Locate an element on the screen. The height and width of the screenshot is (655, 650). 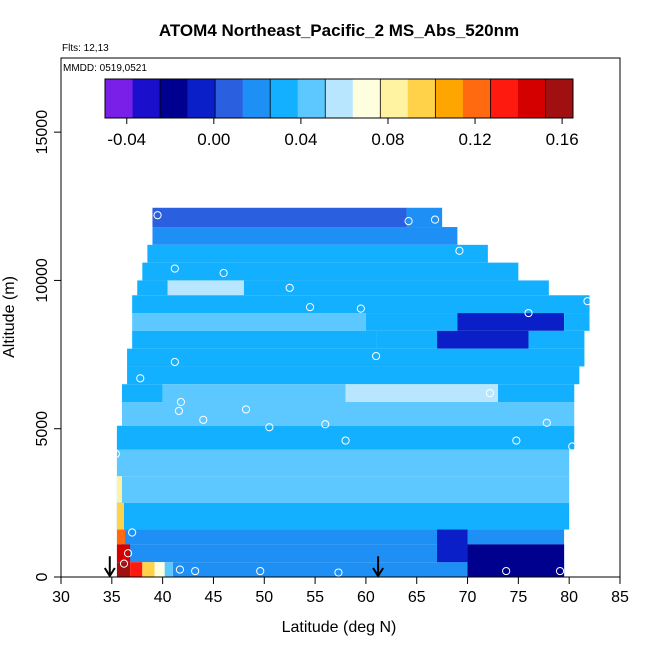
x-axis: 30 35 40 45 50 55 60 65 70 75 80 85 is located at coordinates (340, 591).